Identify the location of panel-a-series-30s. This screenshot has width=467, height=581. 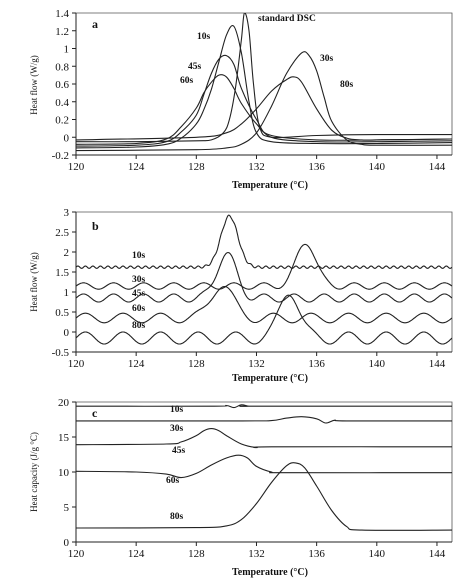
(264, 101).